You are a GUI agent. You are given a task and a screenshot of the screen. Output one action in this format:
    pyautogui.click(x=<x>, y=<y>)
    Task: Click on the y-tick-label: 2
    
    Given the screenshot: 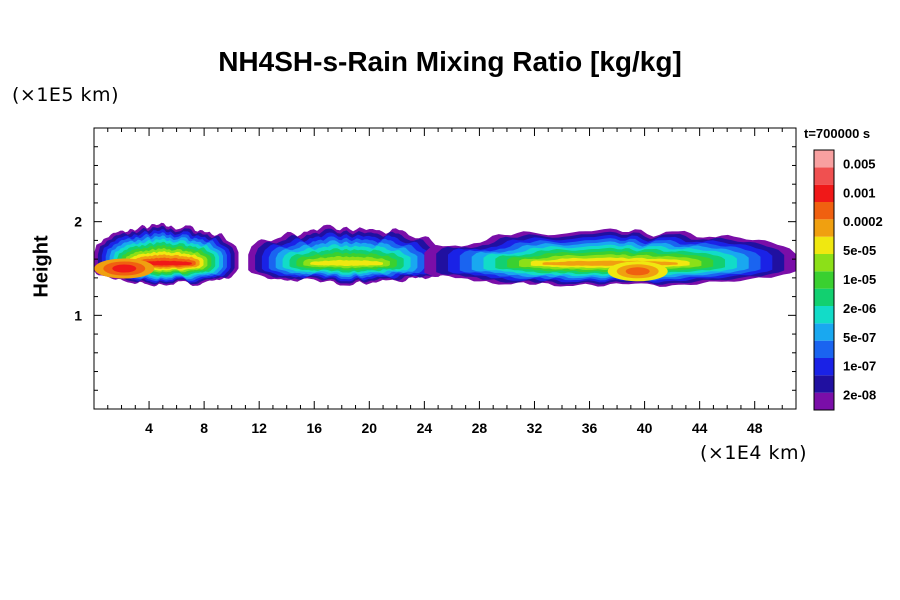 What is the action you would take?
    pyautogui.click(x=78, y=222)
    